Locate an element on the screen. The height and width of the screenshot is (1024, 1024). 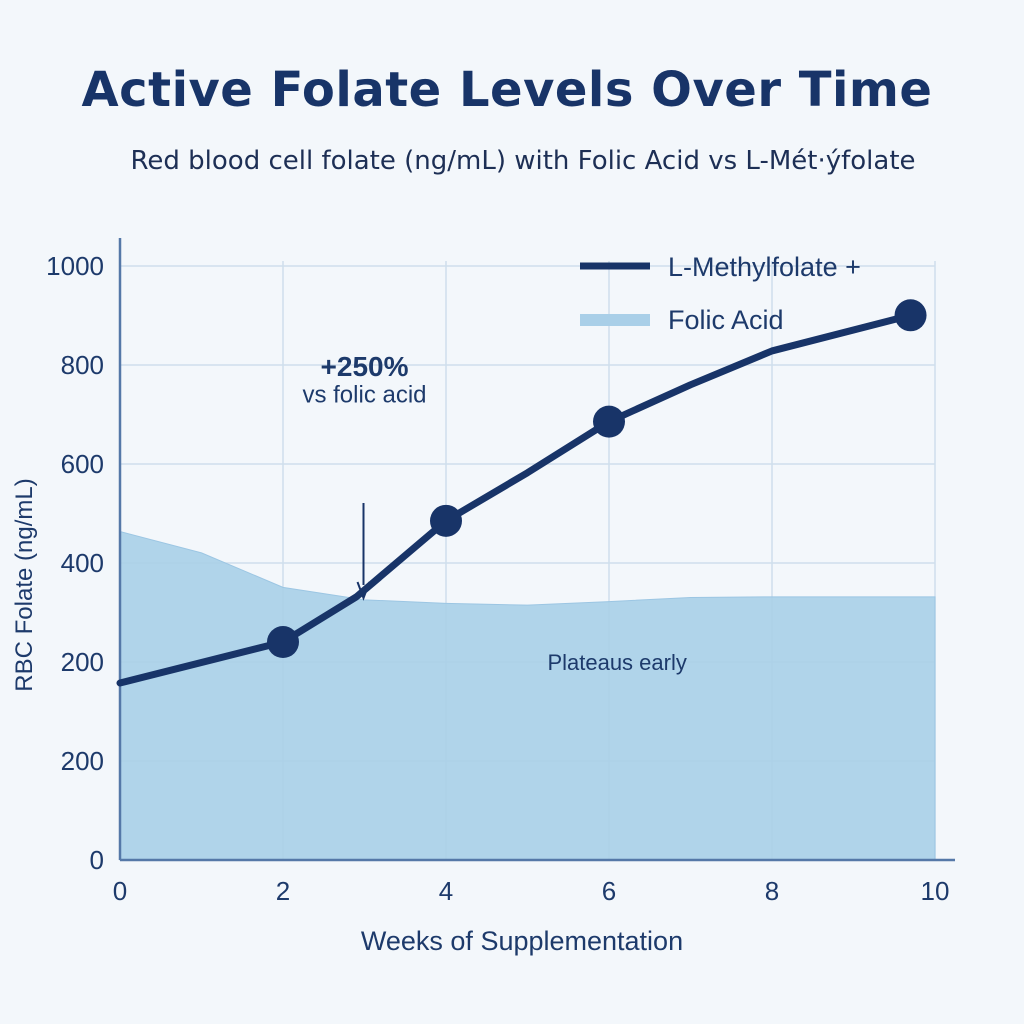
annotation-text: Plateaus early is located at coordinates (616, 662).